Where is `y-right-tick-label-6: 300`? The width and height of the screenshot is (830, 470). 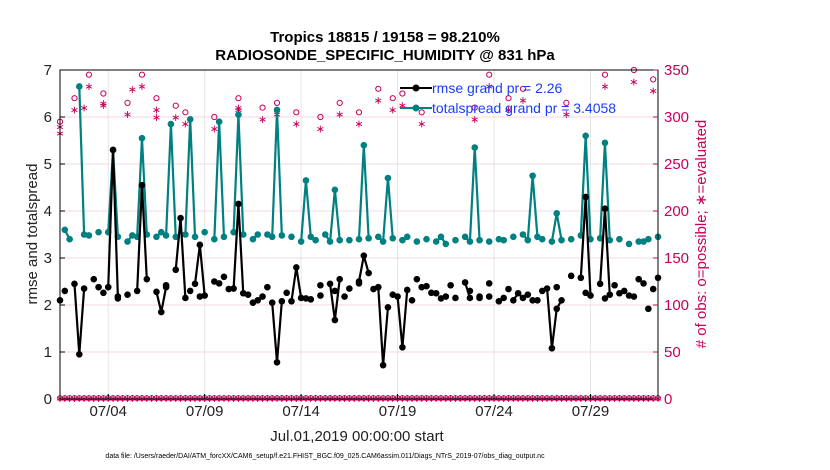
y-right-tick-label-6: 300 is located at coordinates (676, 117).